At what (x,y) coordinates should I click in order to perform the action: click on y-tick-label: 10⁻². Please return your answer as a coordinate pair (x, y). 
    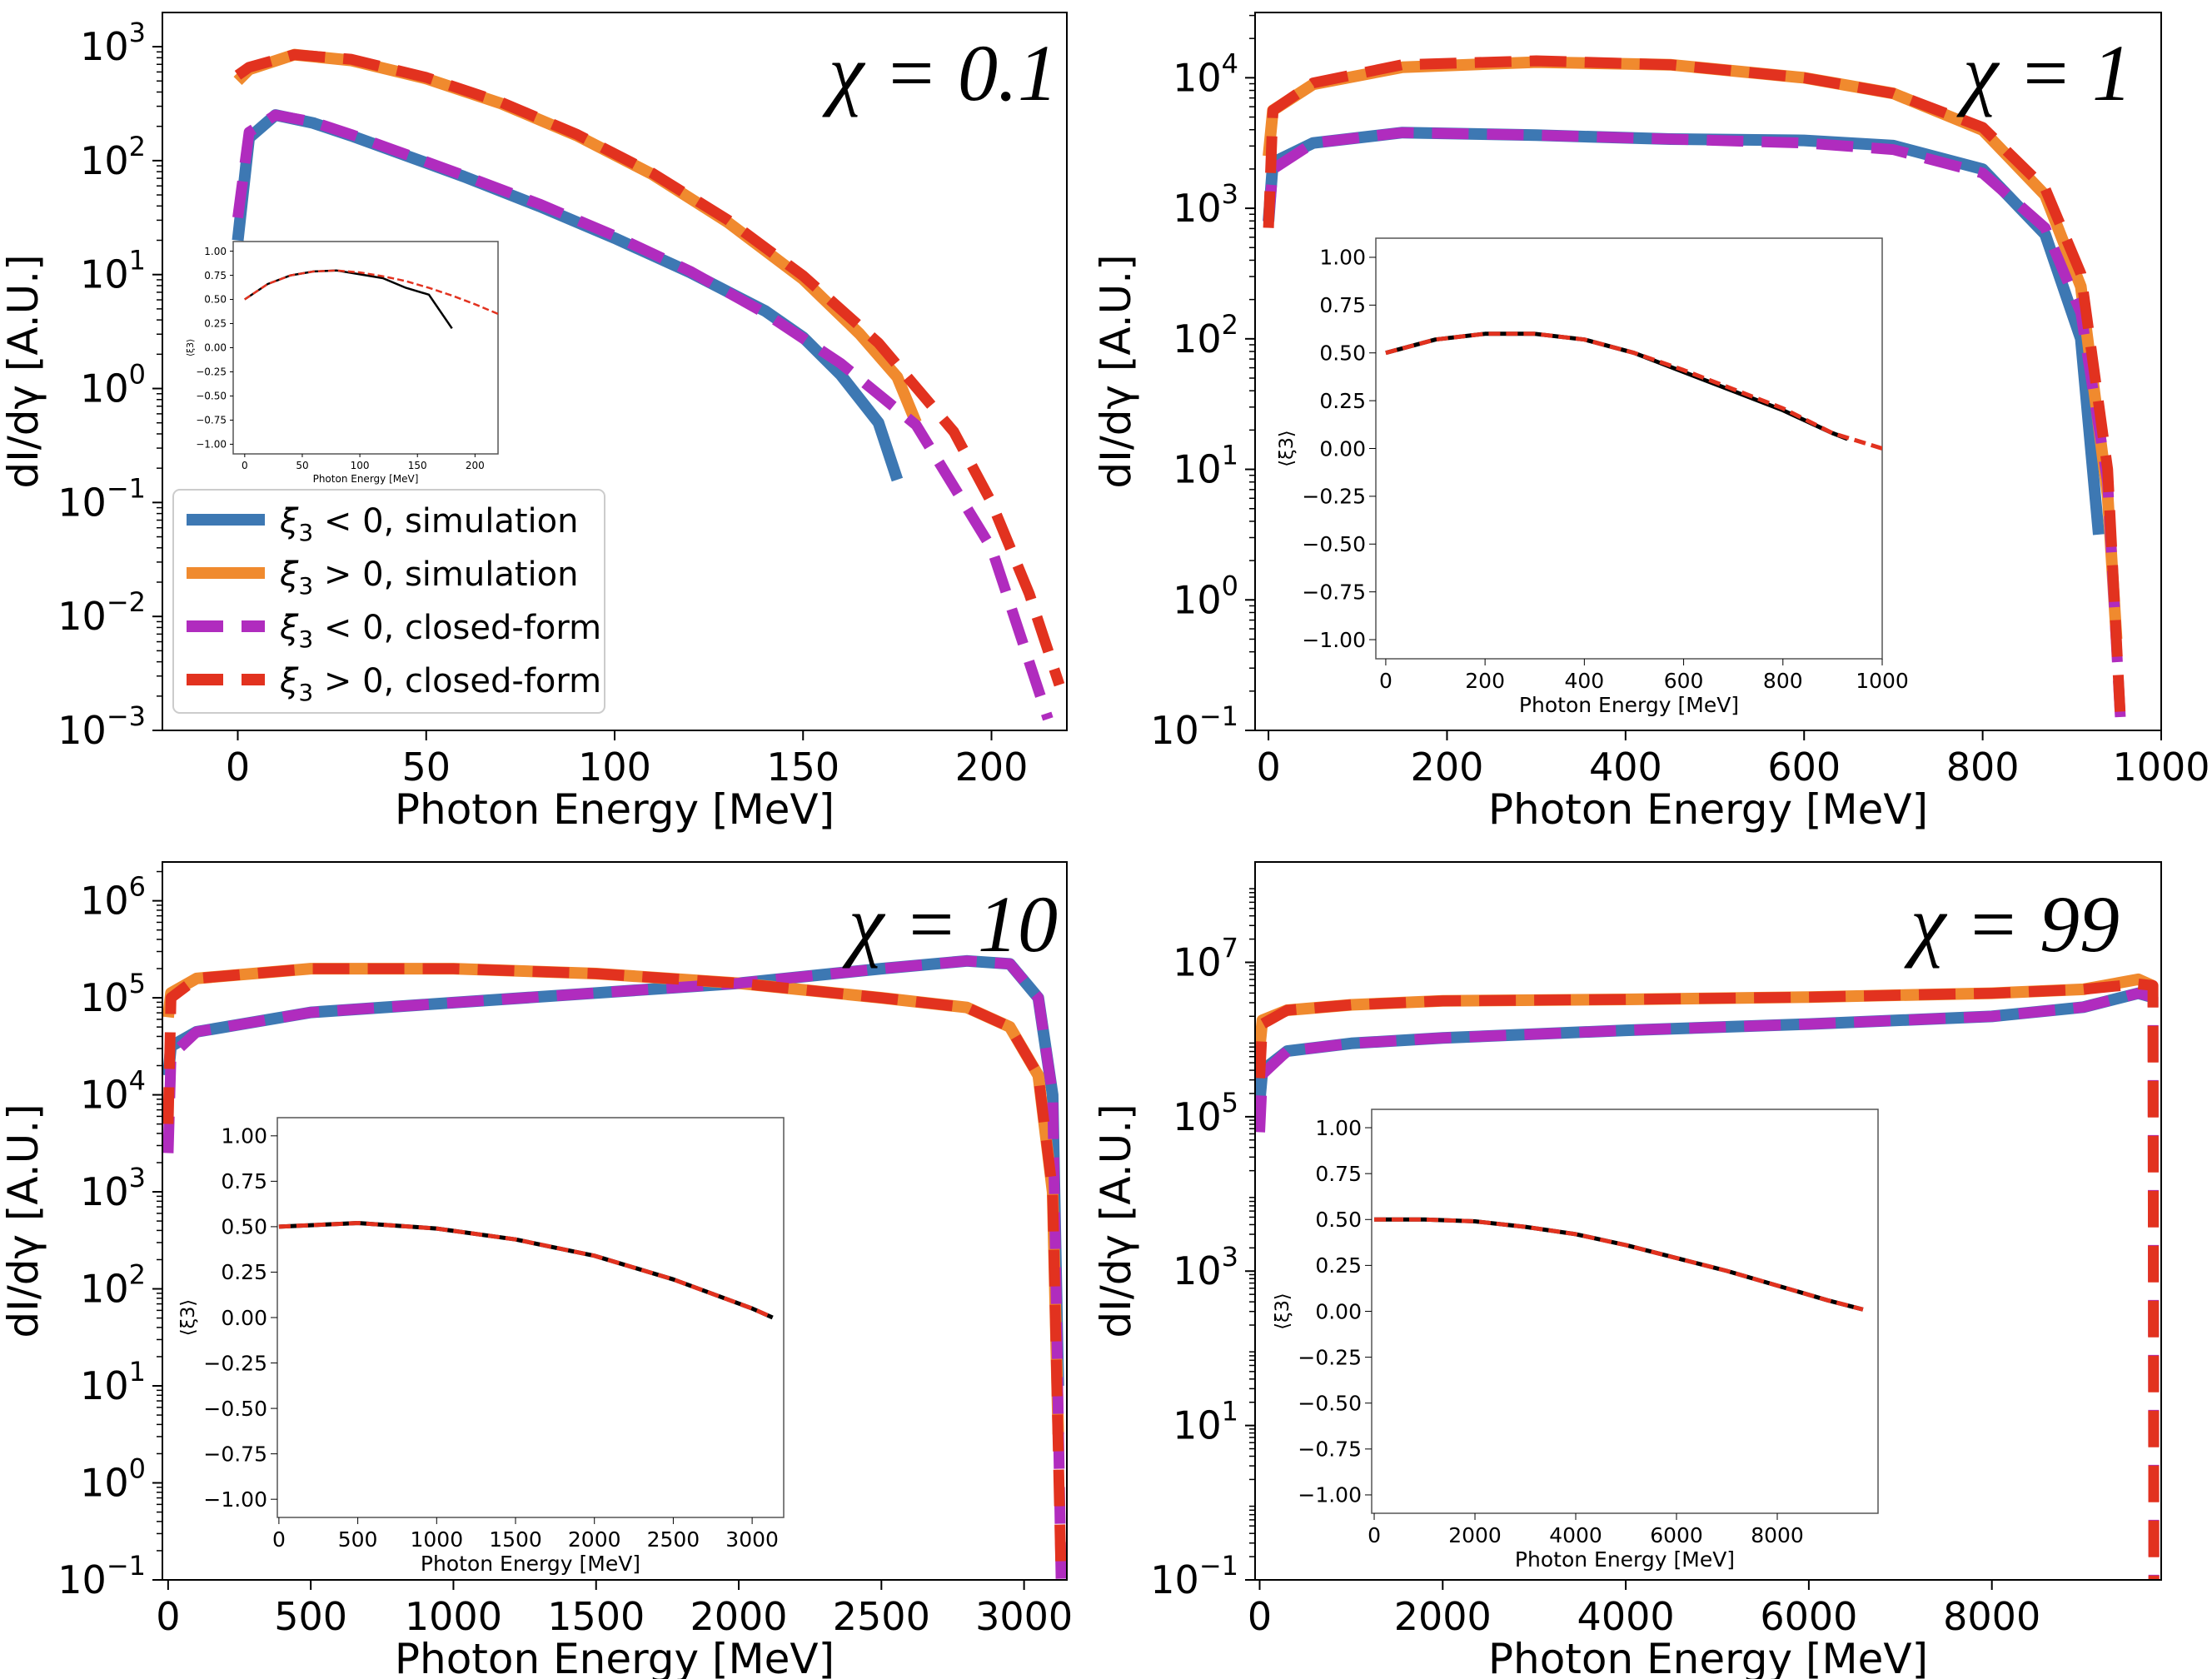
    Looking at the image, I should click on (101, 613).